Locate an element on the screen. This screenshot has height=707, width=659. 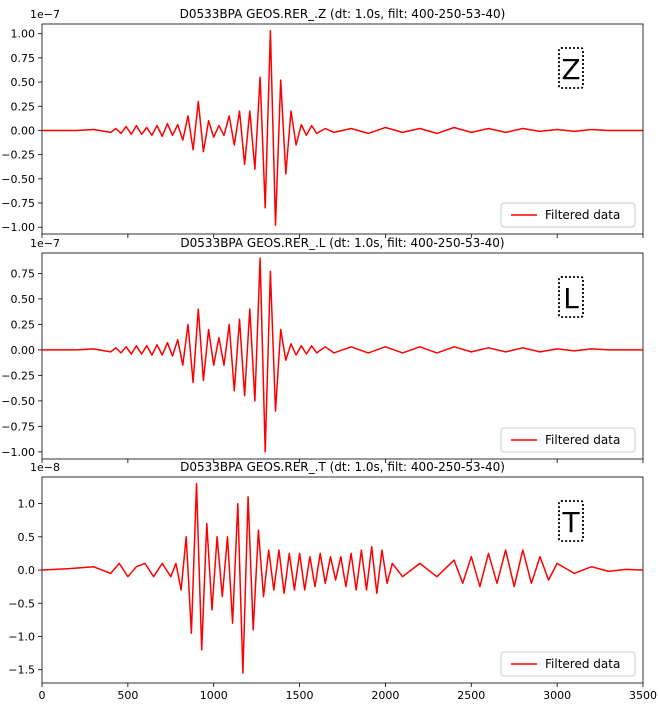
y-tick-label: 0.5 is located at coordinates (27, 537).